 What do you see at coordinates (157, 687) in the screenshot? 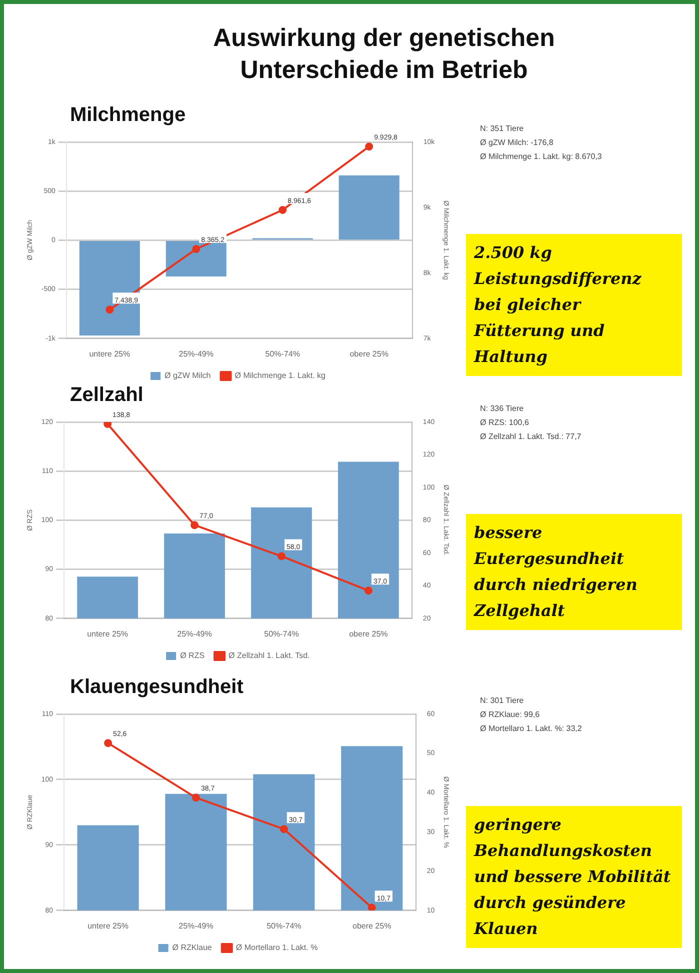
I see `chart-title: Klauengesundheit` at bounding box center [157, 687].